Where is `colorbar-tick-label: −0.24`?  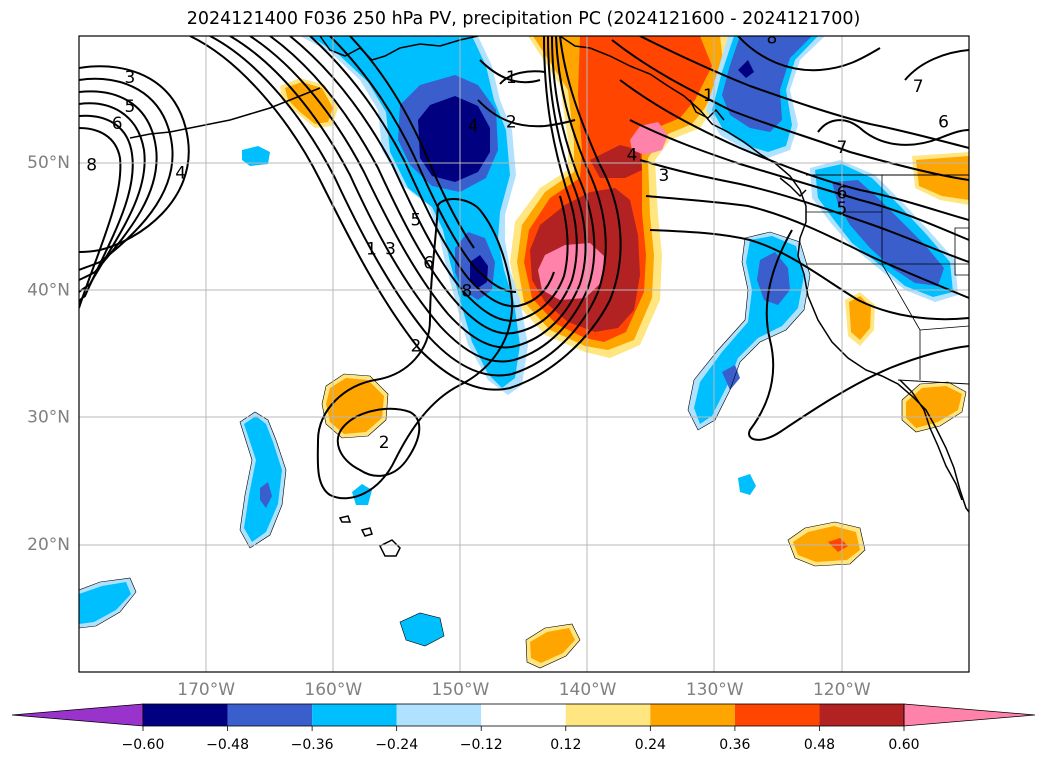 colorbar-tick-label: −0.24 is located at coordinates (396, 745).